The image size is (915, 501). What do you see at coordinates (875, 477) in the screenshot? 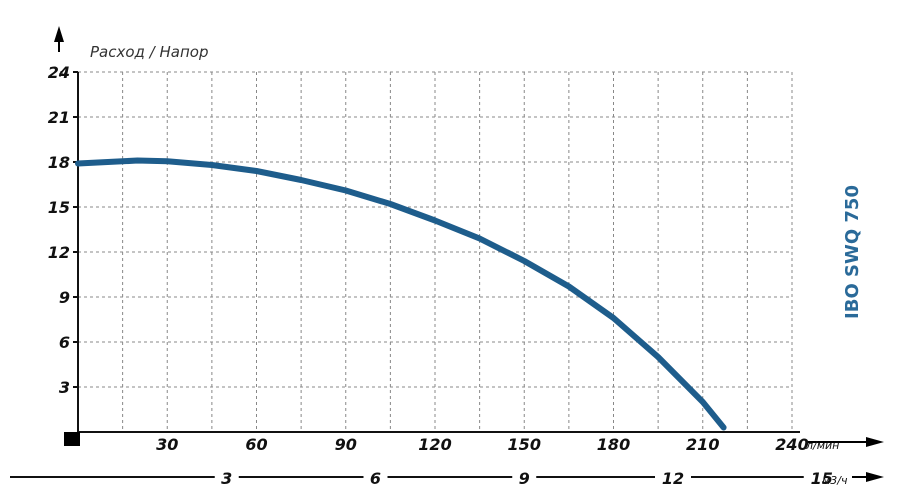
I see `x2-arrow-right-icon` at bounding box center [875, 477].